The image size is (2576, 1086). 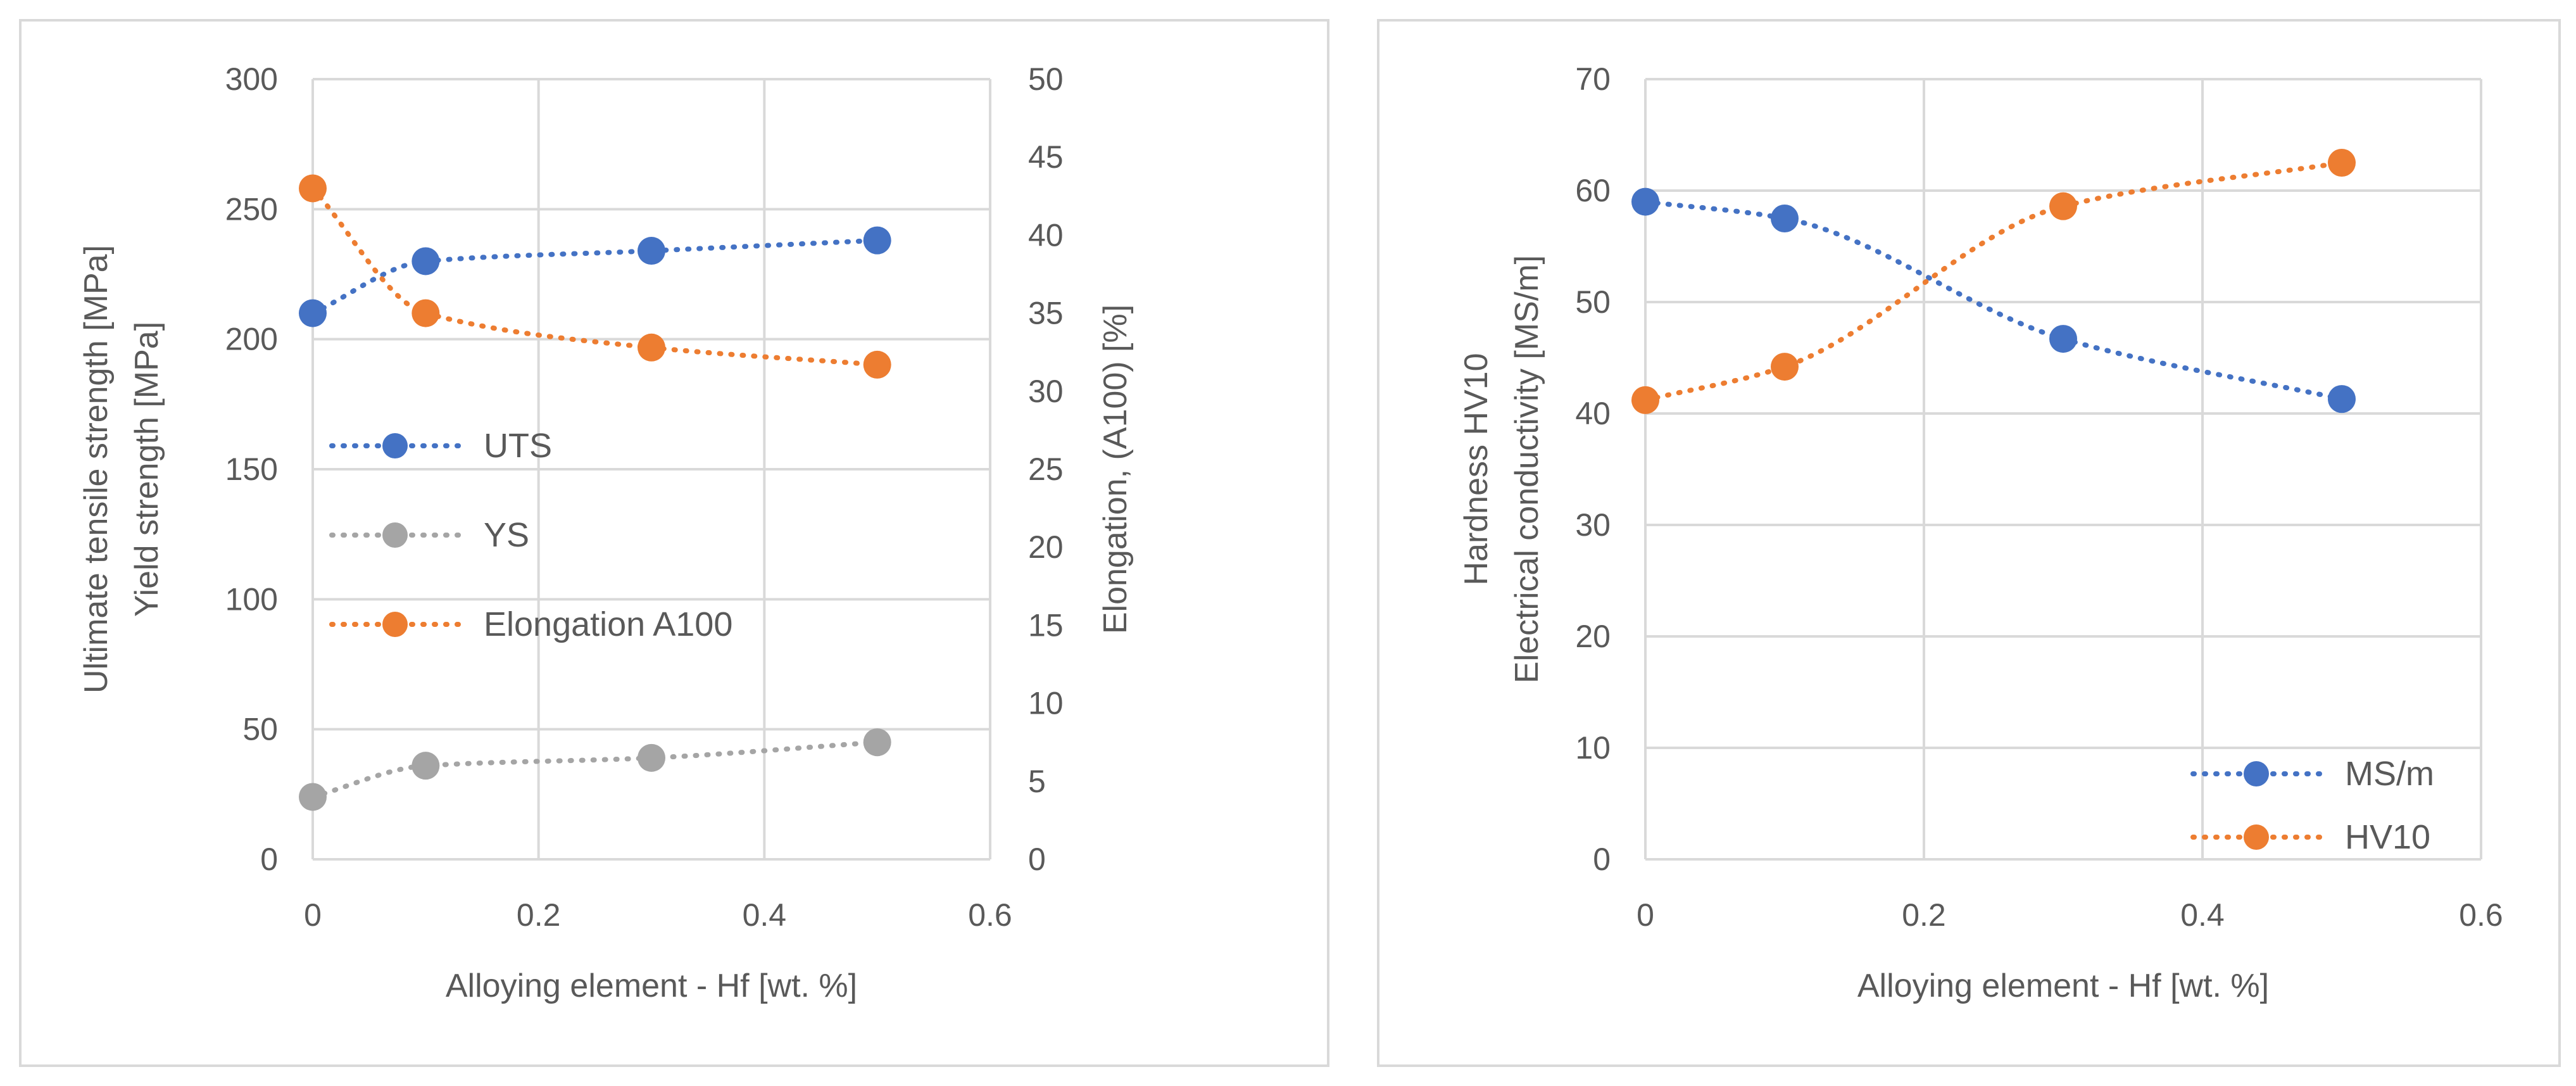 What do you see at coordinates (1046, 703) in the screenshot?
I see `left-y2-tick-label: 10` at bounding box center [1046, 703].